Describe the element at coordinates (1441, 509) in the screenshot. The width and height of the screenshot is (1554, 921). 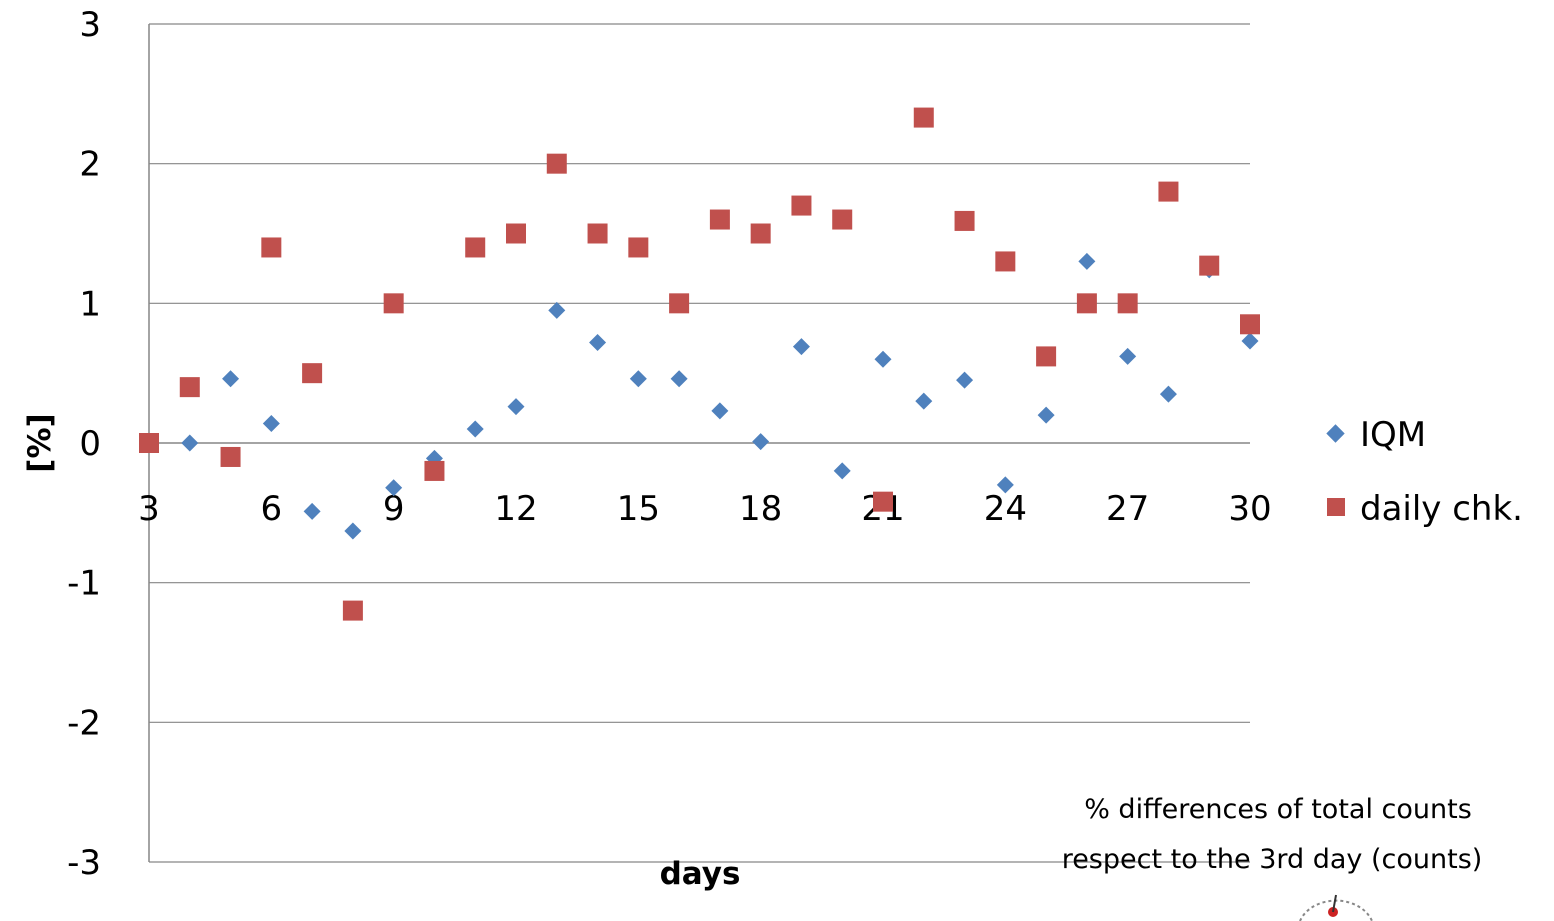
I see `legend-label-daily-chk: daily chk.` at that location.